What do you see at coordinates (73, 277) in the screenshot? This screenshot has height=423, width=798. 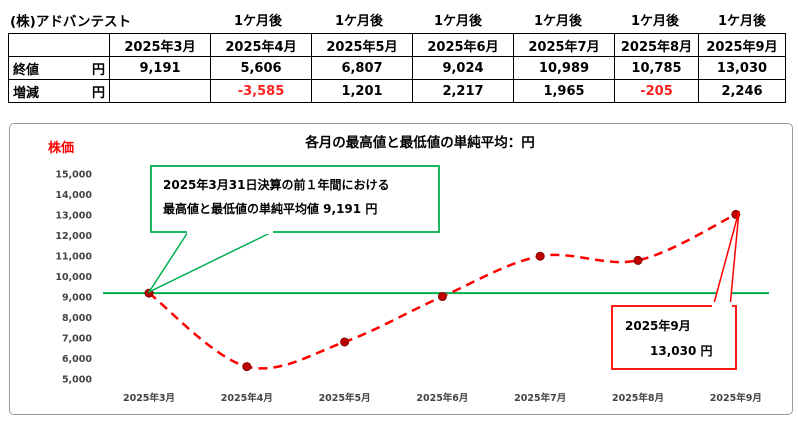 I see `y-tick-label: 10,000` at bounding box center [73, 277].